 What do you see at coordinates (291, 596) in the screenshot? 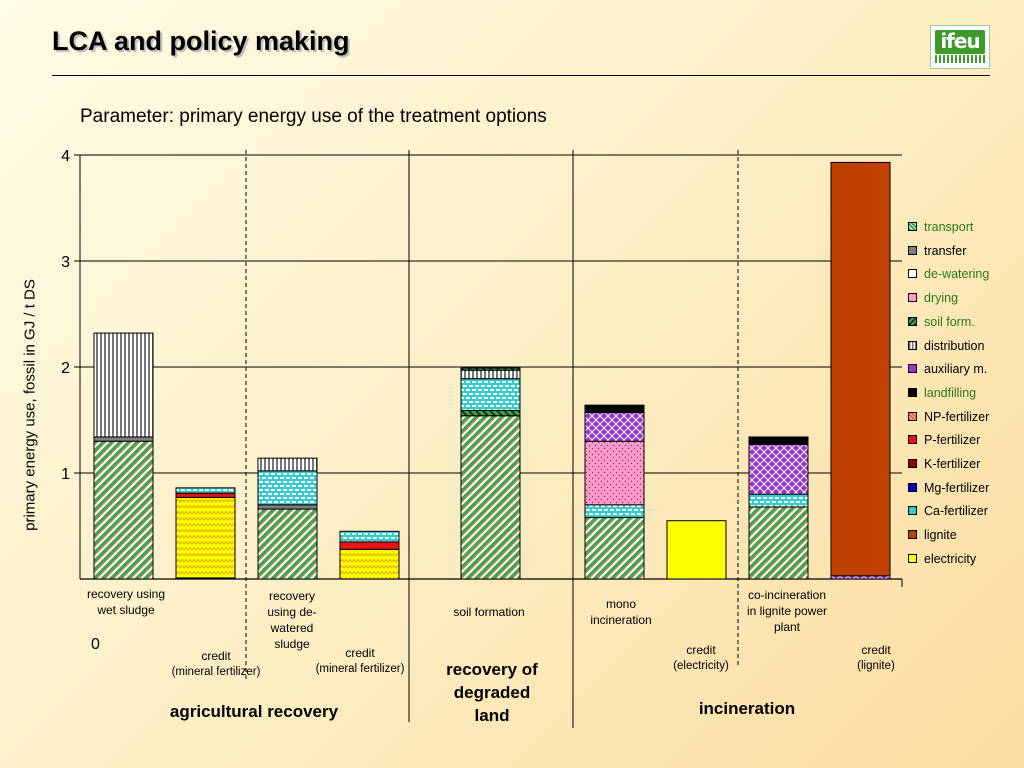
I see `label-line: recovery` at bounding box center [291, 596].